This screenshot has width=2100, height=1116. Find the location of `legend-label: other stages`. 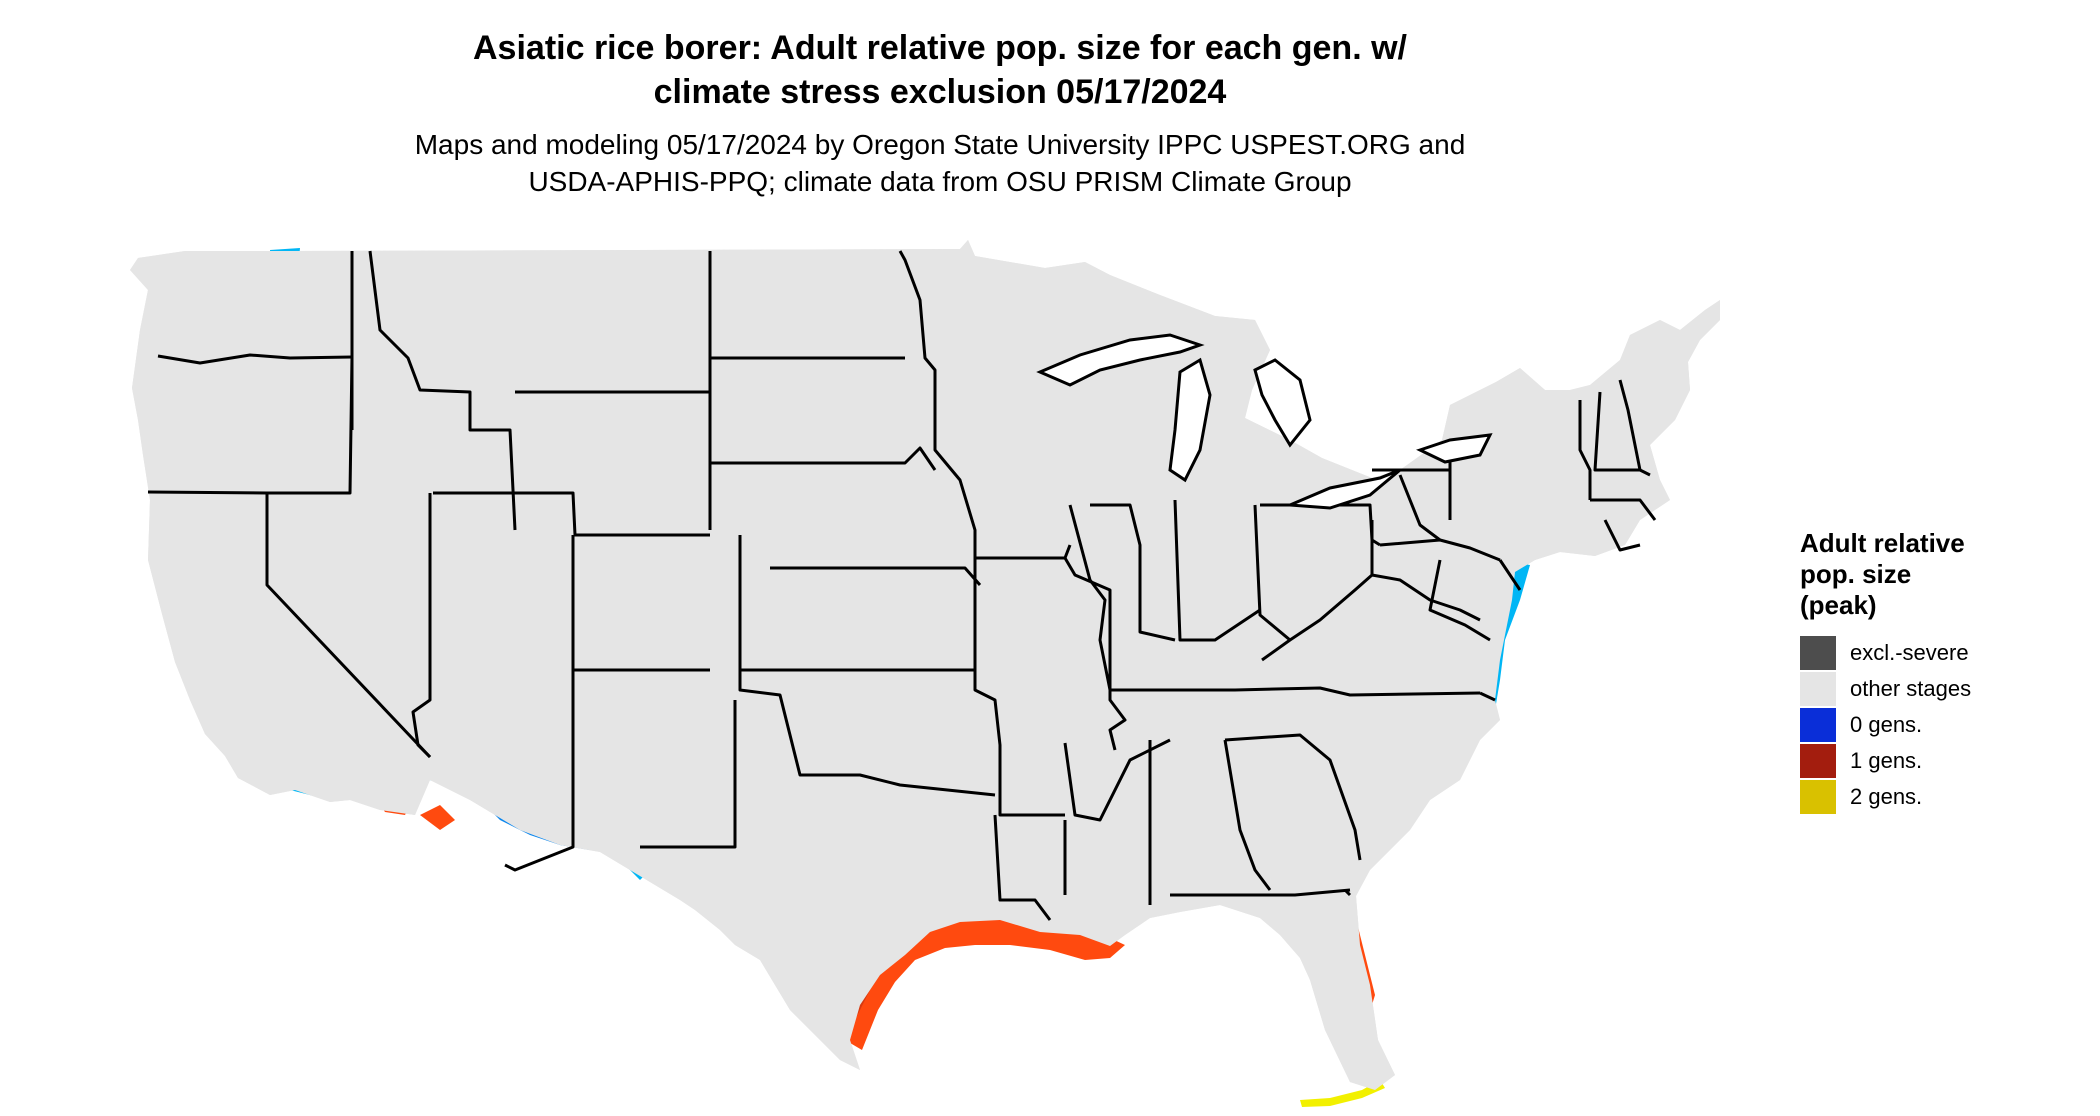

legend-label: other stages is located at coordinates (1911, 688).